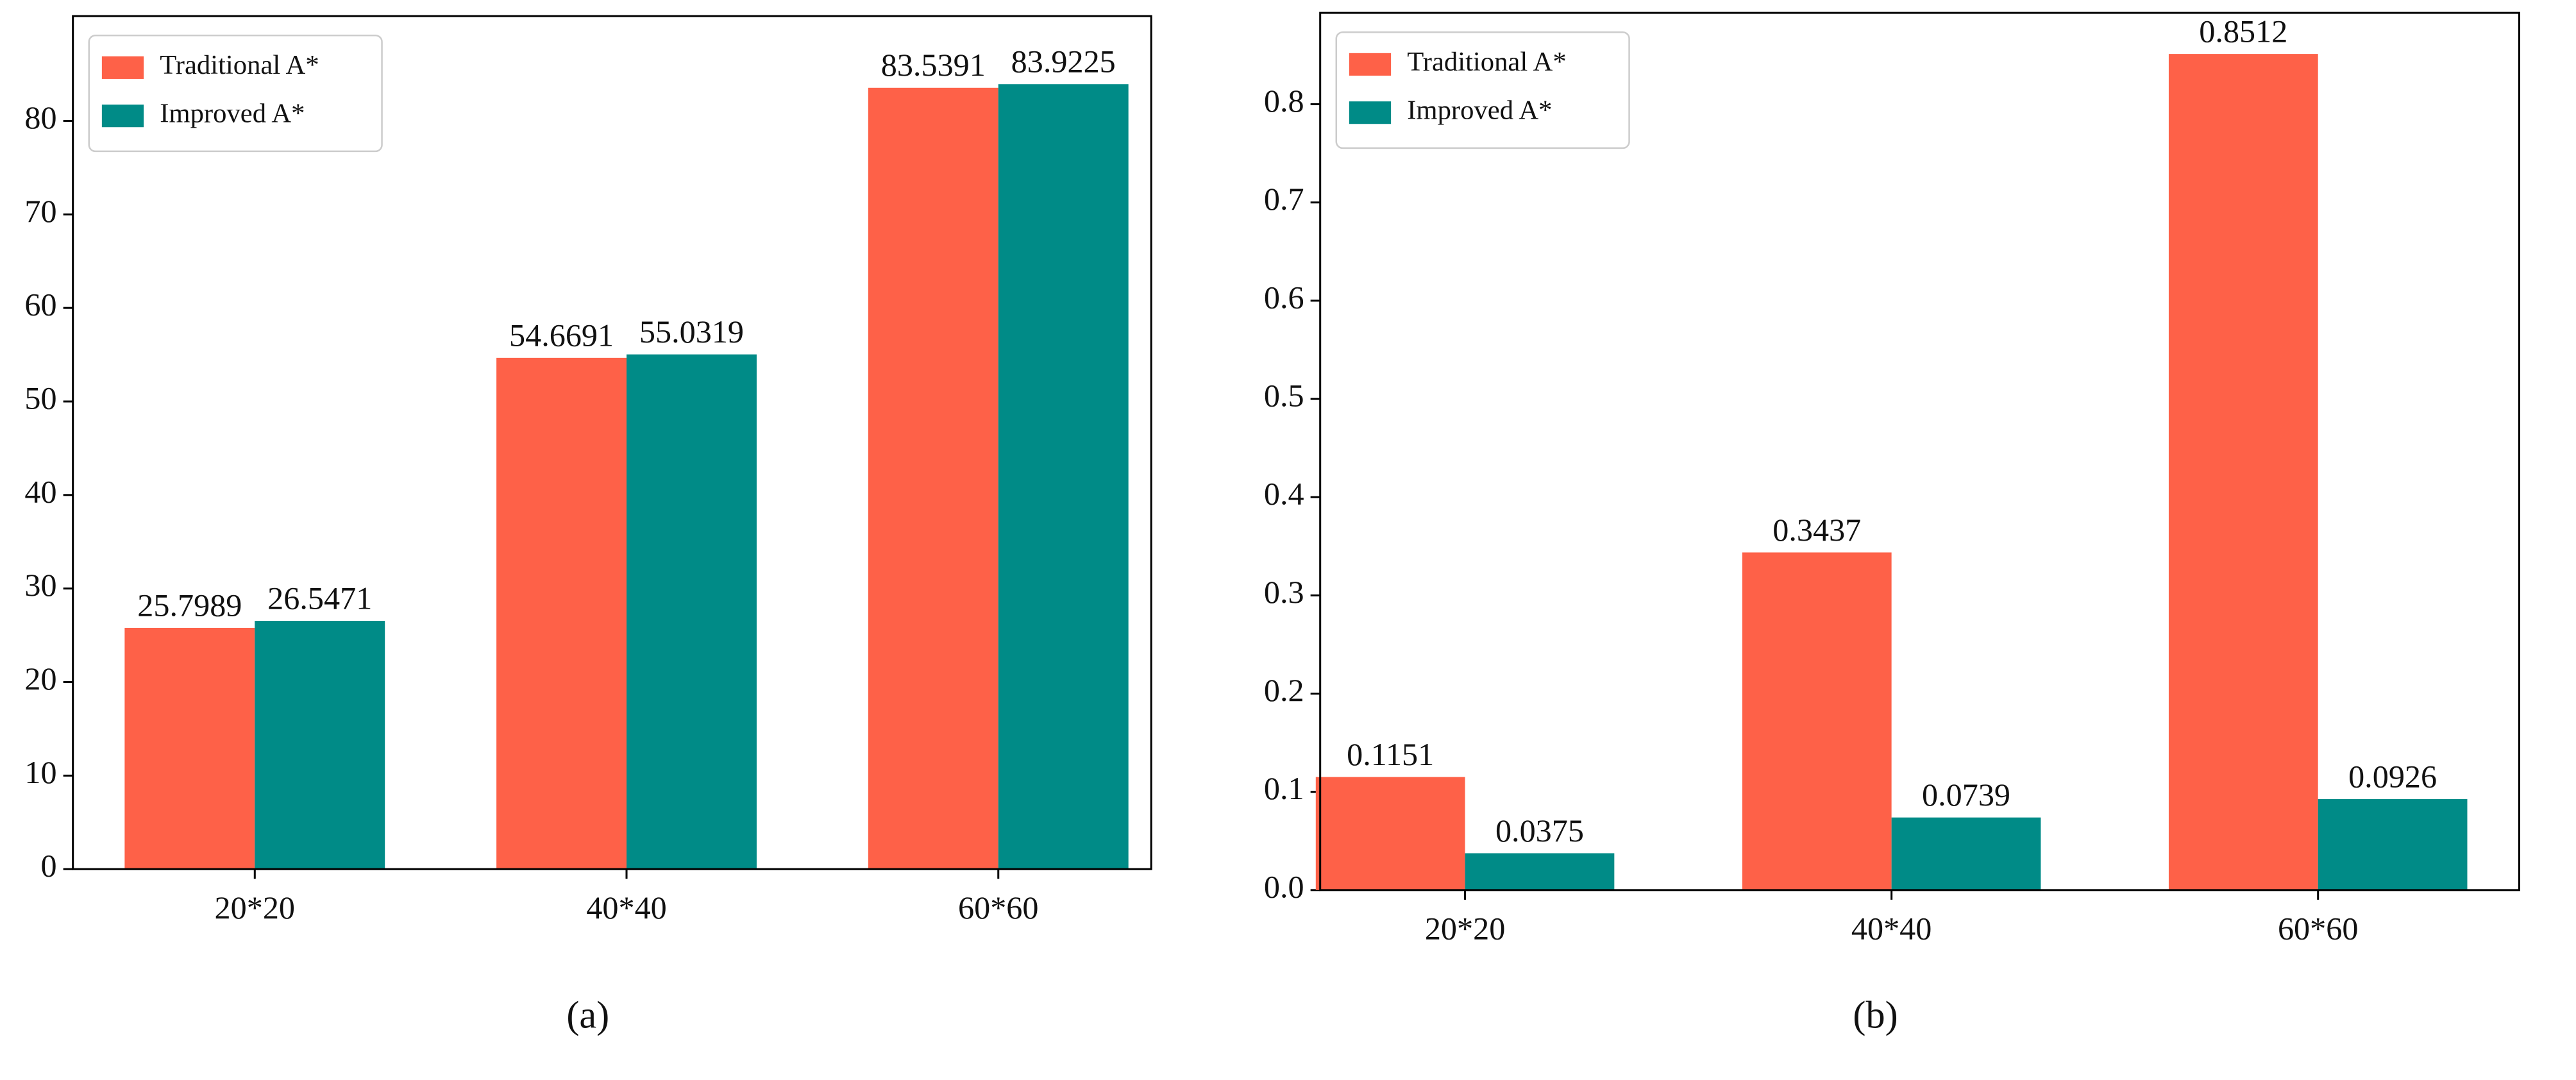 The width and height of the screenshot is (2576, 1080). I want to click on y-tick-label: 0.0, so click(1284, 886).